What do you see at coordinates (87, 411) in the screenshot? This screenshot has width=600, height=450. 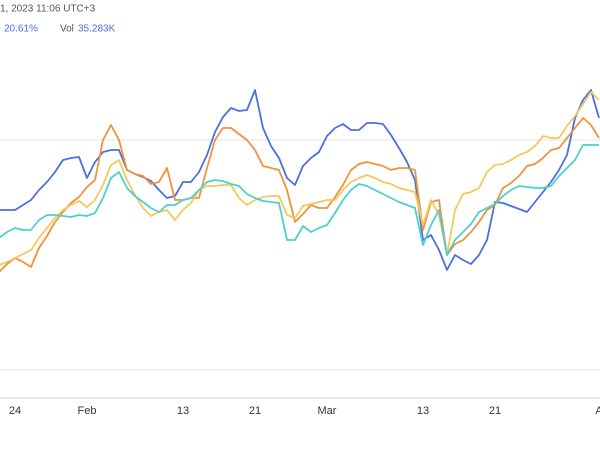 I see `x-tick-label: Feb` at bounding box center [87, 411].